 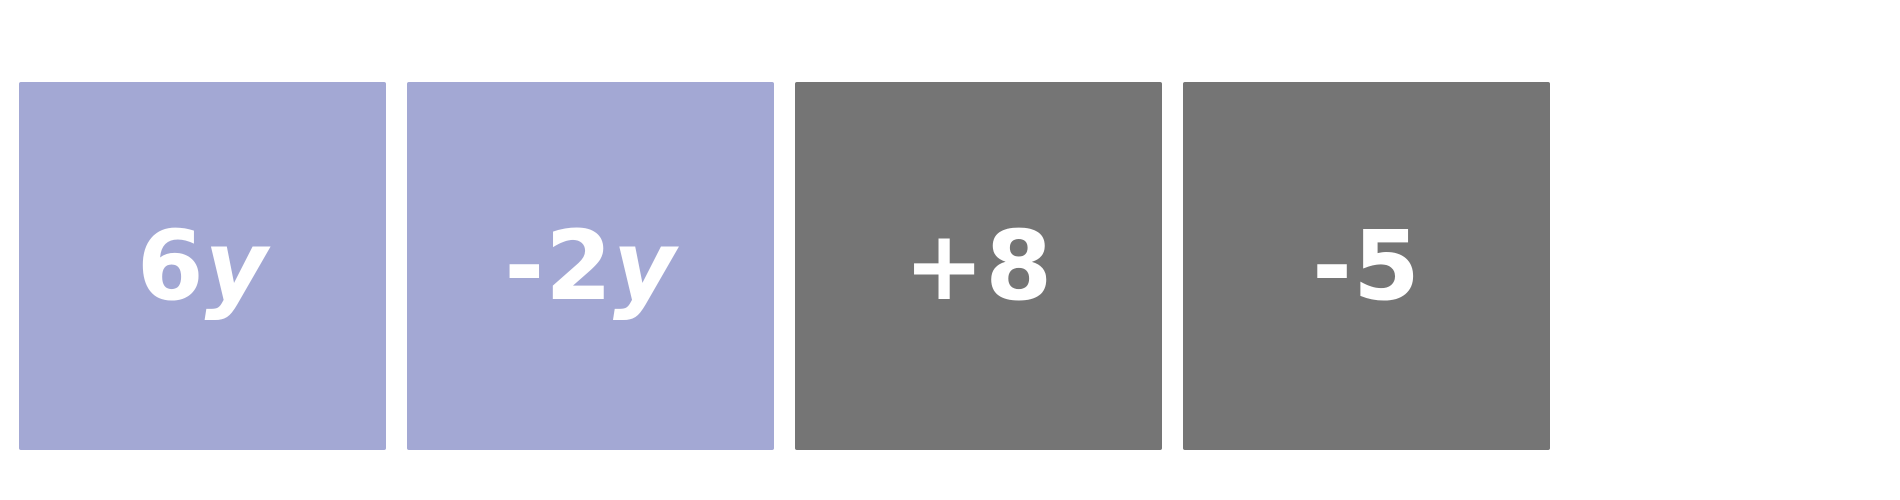 I want to click on tile-6y: 6y, so click(x=202, y=266).